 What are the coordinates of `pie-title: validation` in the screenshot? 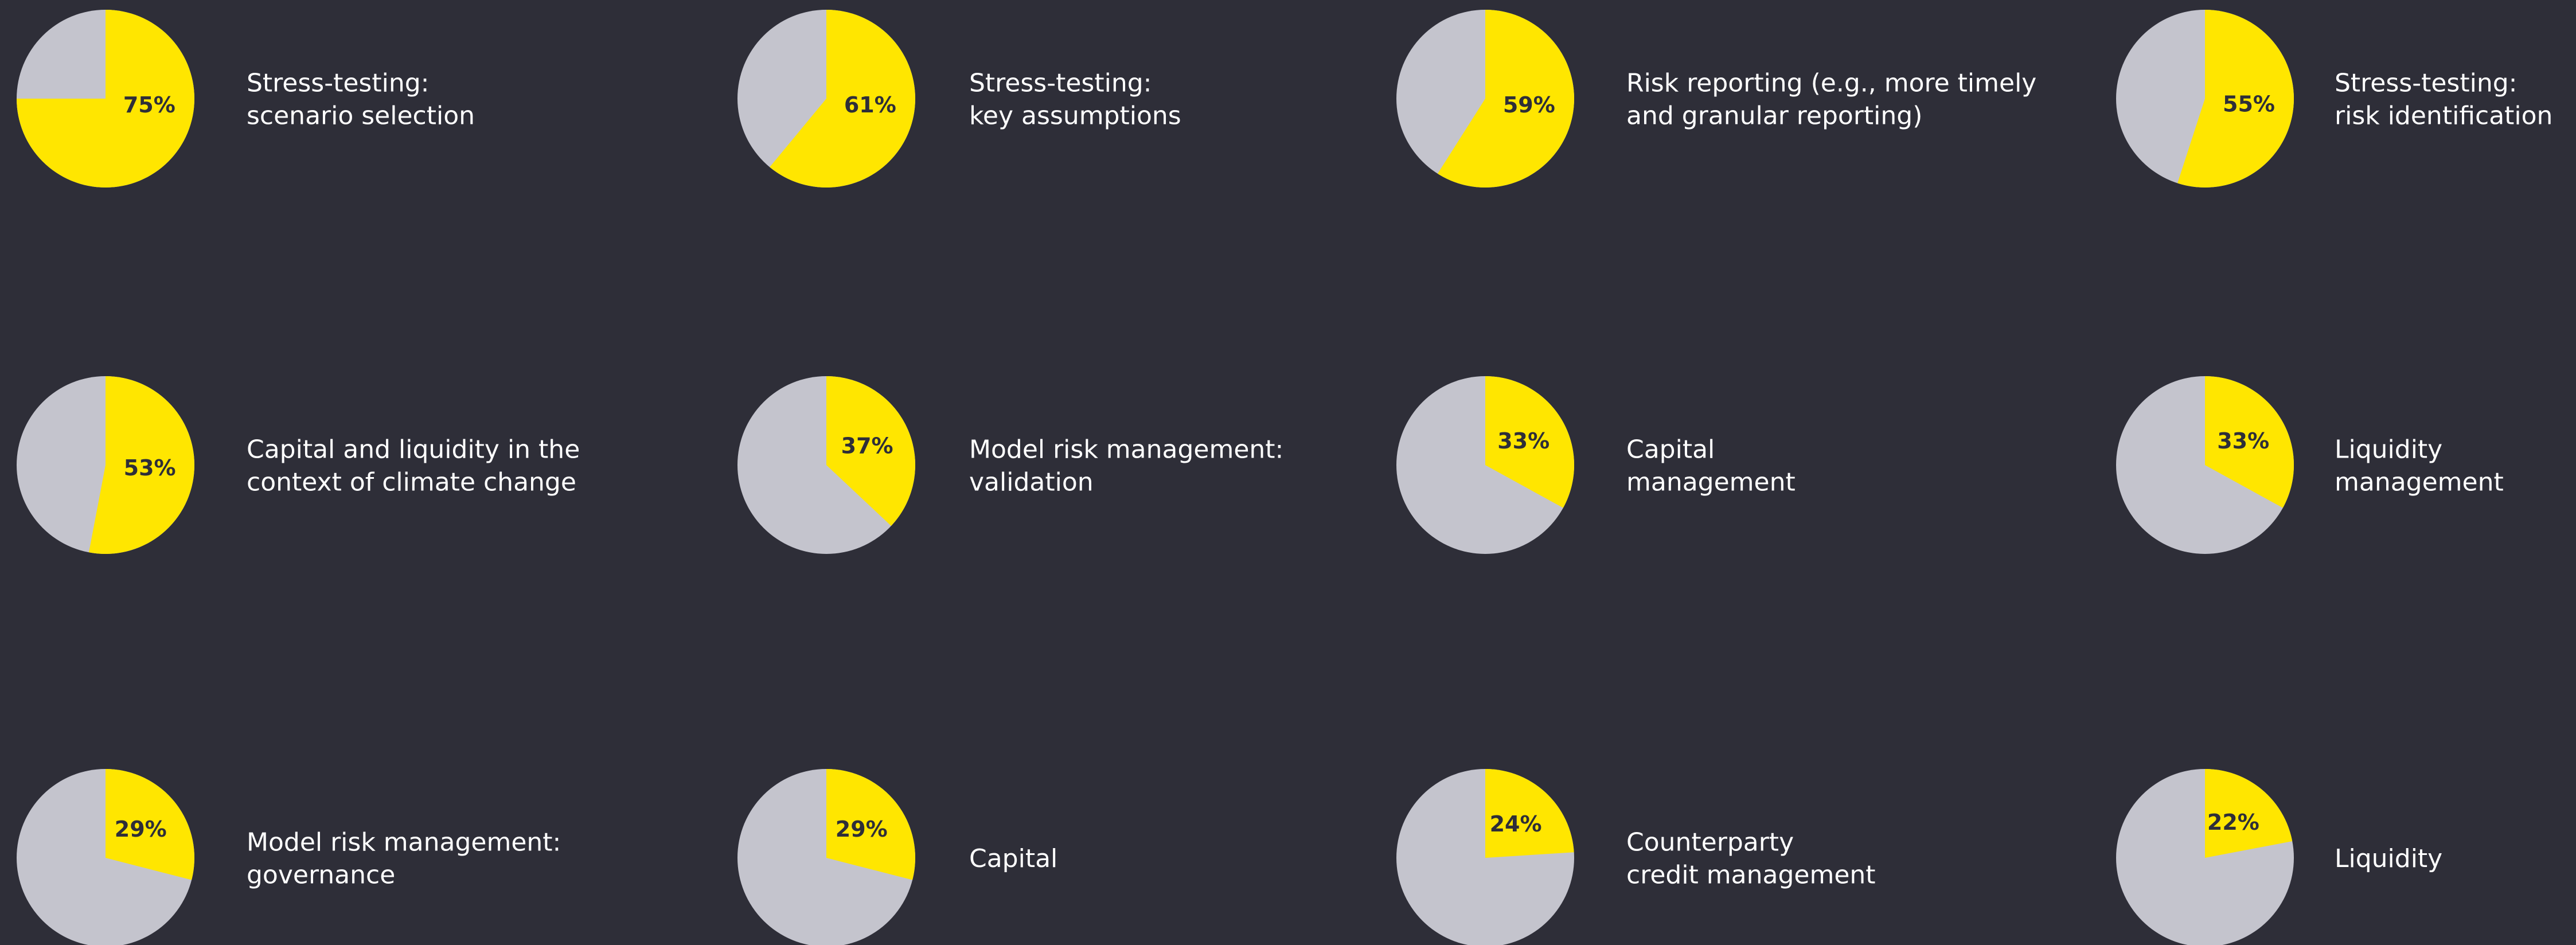 It's located at (1031, 483).